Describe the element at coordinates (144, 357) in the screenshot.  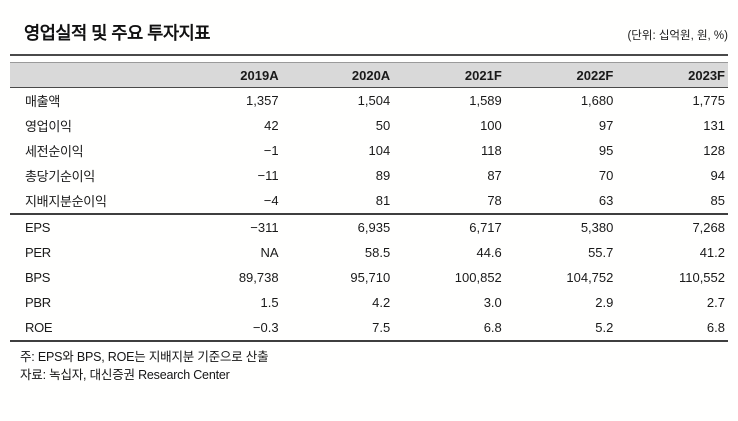
I see `footnote-note: 주: EPS와 BPS, ROE는 지배지분 기준으로 산출` at that location.